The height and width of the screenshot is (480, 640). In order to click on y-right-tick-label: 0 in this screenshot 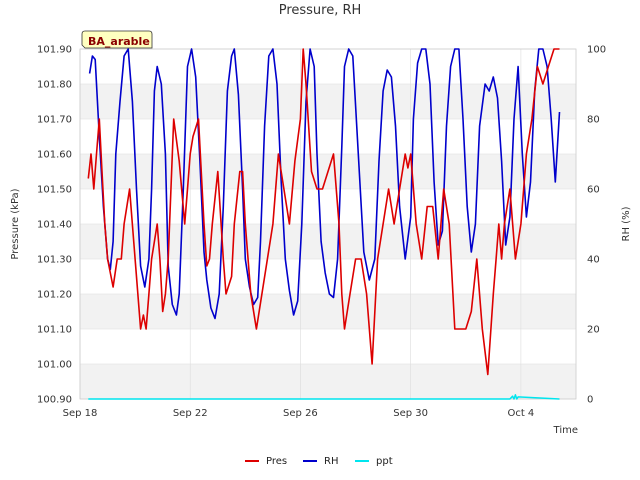, I will do `click(590, 400)`.